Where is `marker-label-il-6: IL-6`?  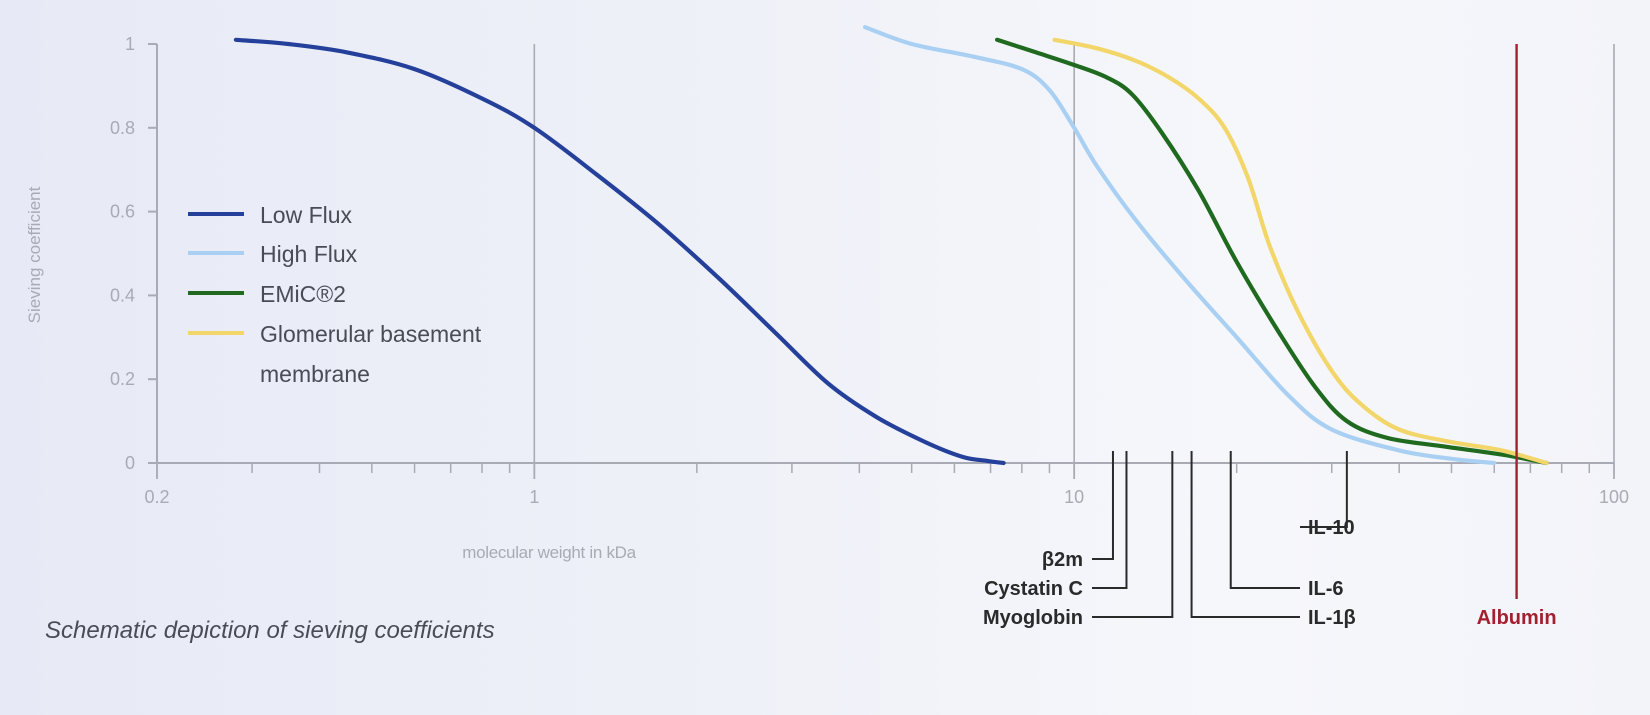
marker-label-il-6: IL-6 is located at coordinates (1326, 589).